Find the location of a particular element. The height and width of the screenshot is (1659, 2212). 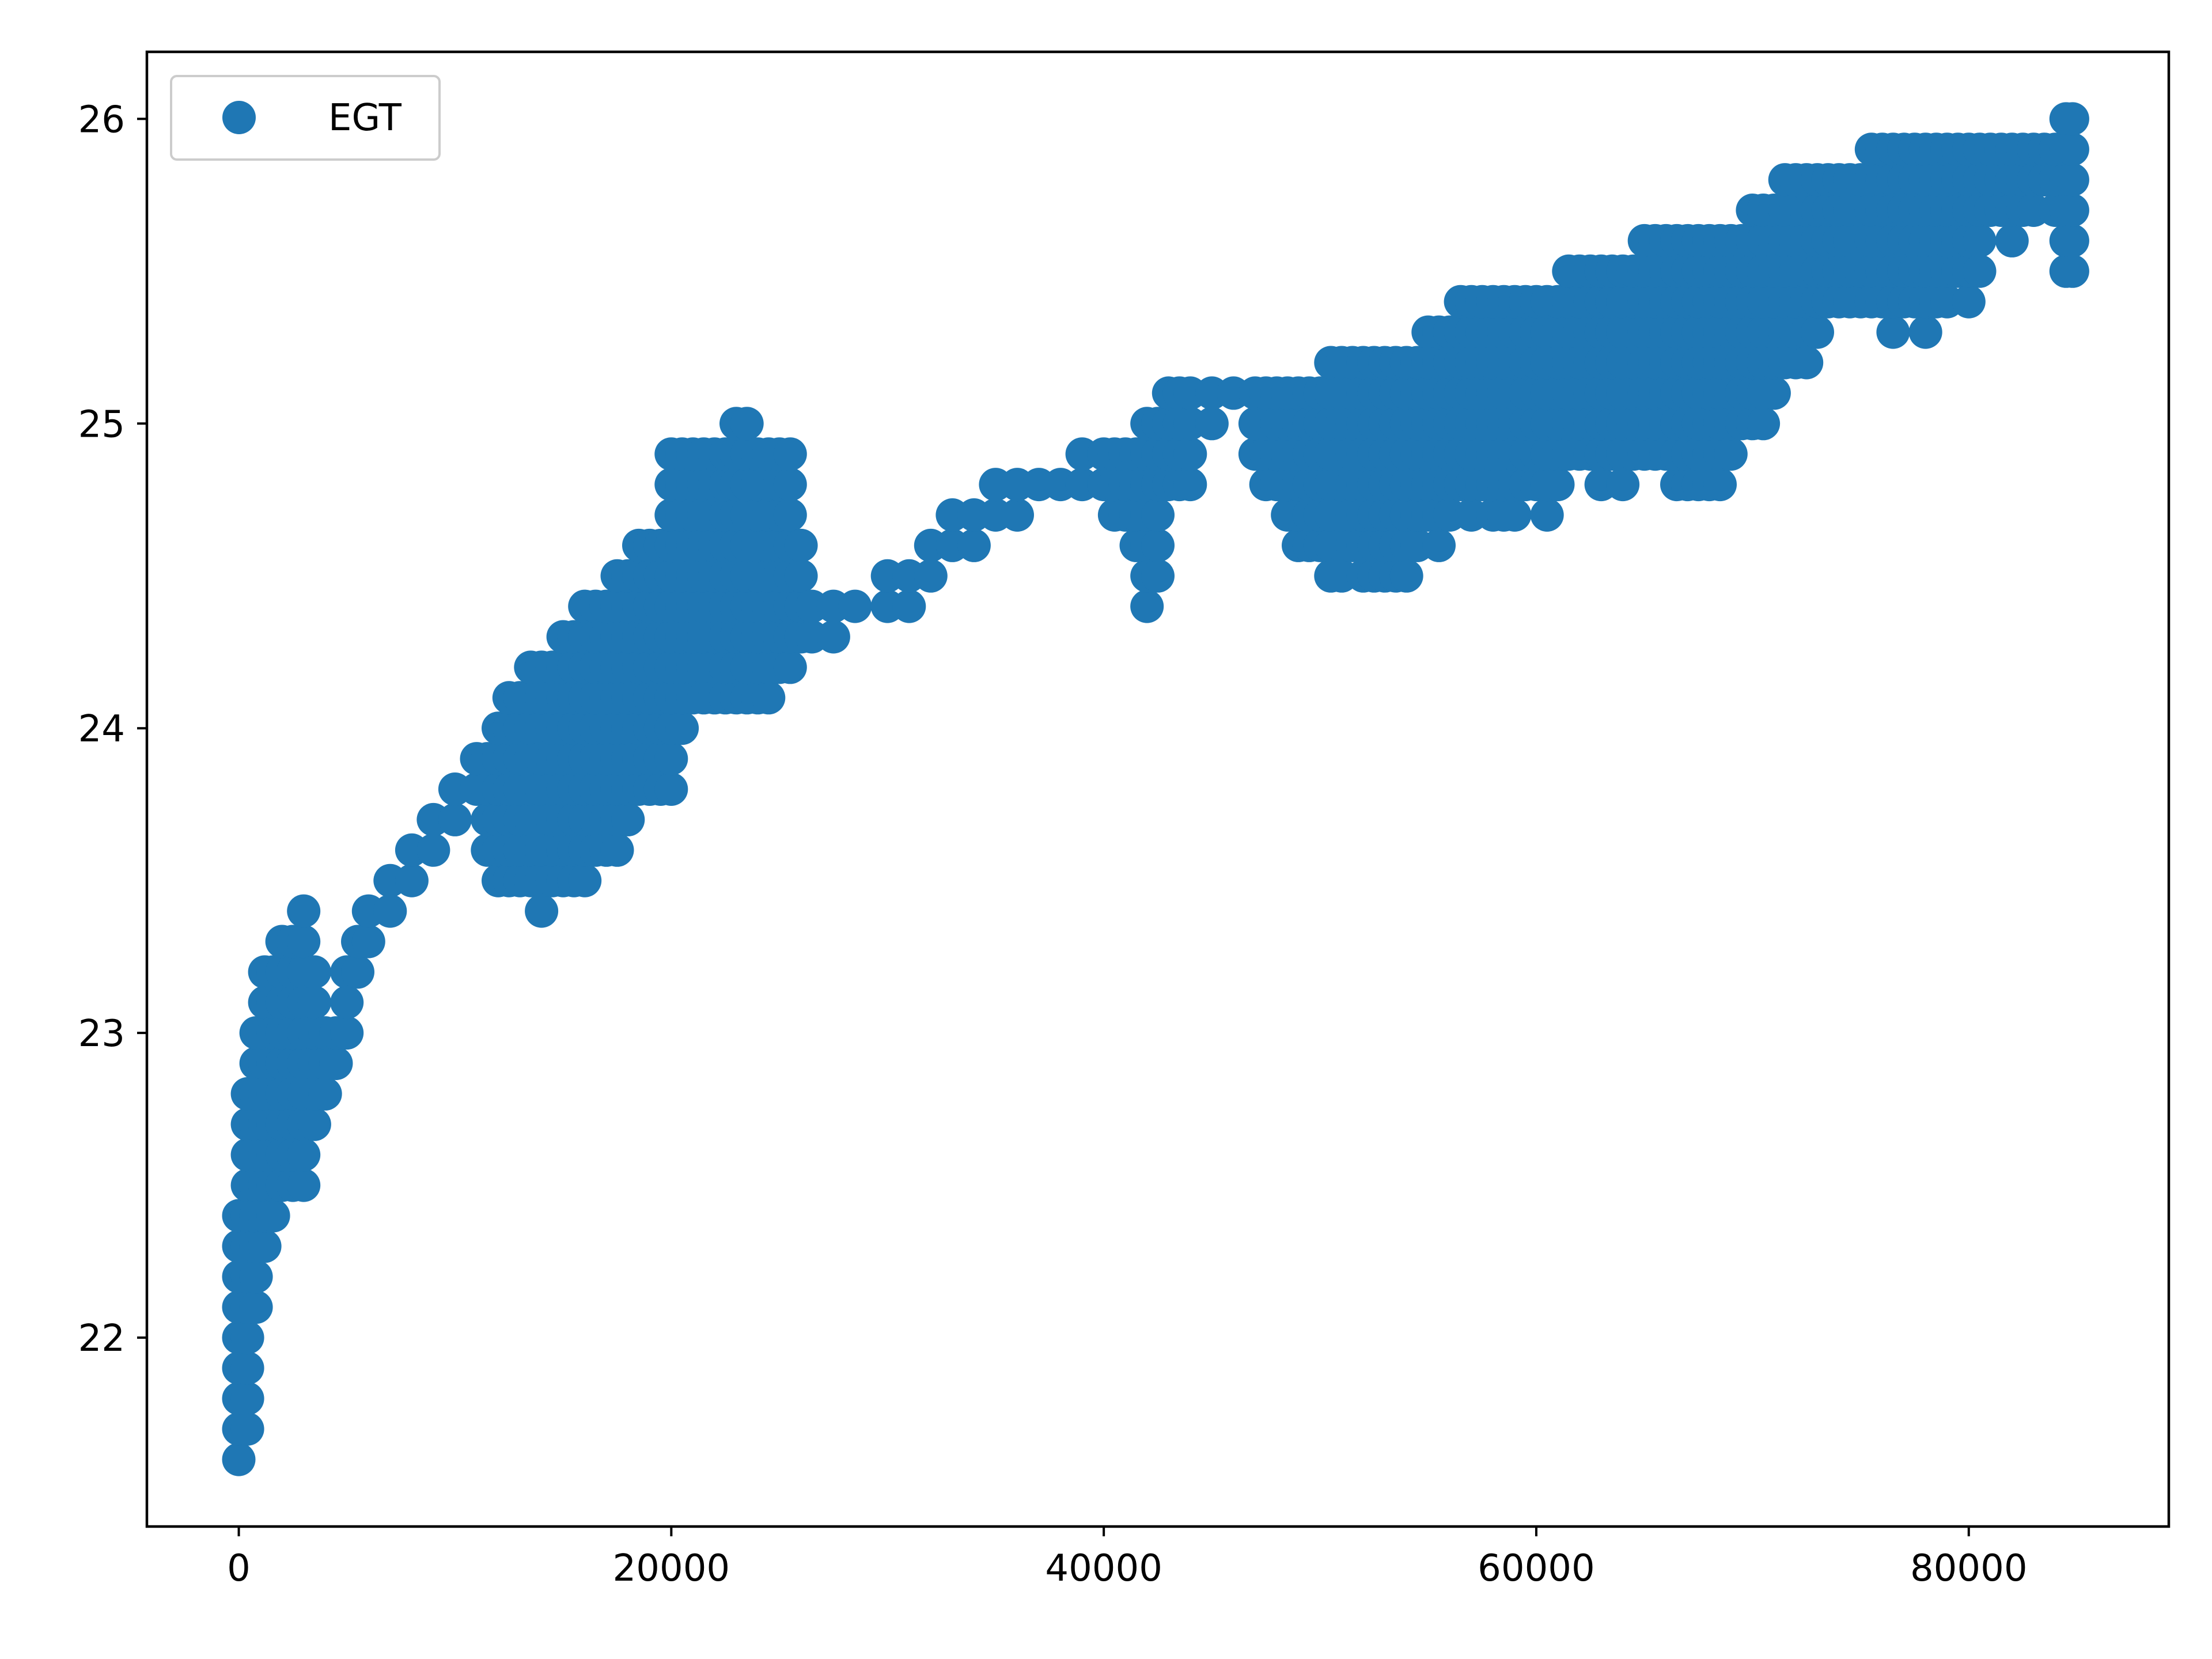

legend-box is located at coordinates (305, 118).